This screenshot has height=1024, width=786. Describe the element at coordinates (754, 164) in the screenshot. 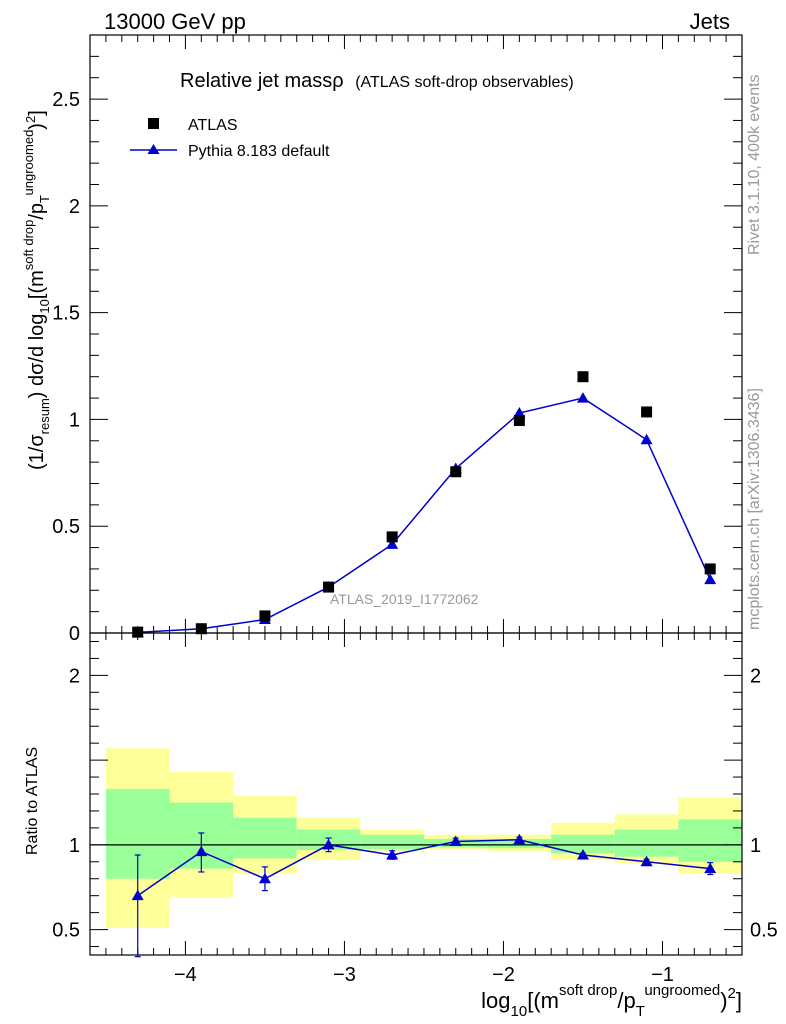

I see `rivet-version-label: Rivet 3.1.10, 400k events` at that location.